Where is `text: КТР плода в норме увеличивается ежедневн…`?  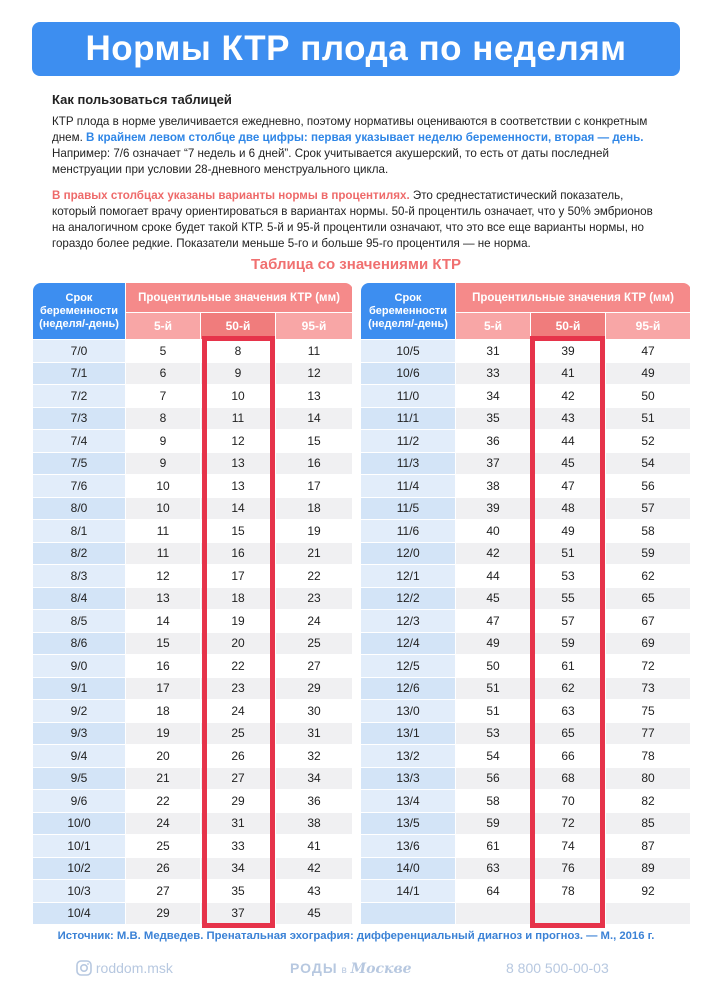 text: КТР плода в норме увеличивается ежедневн… is located at coordinates (350, 129).